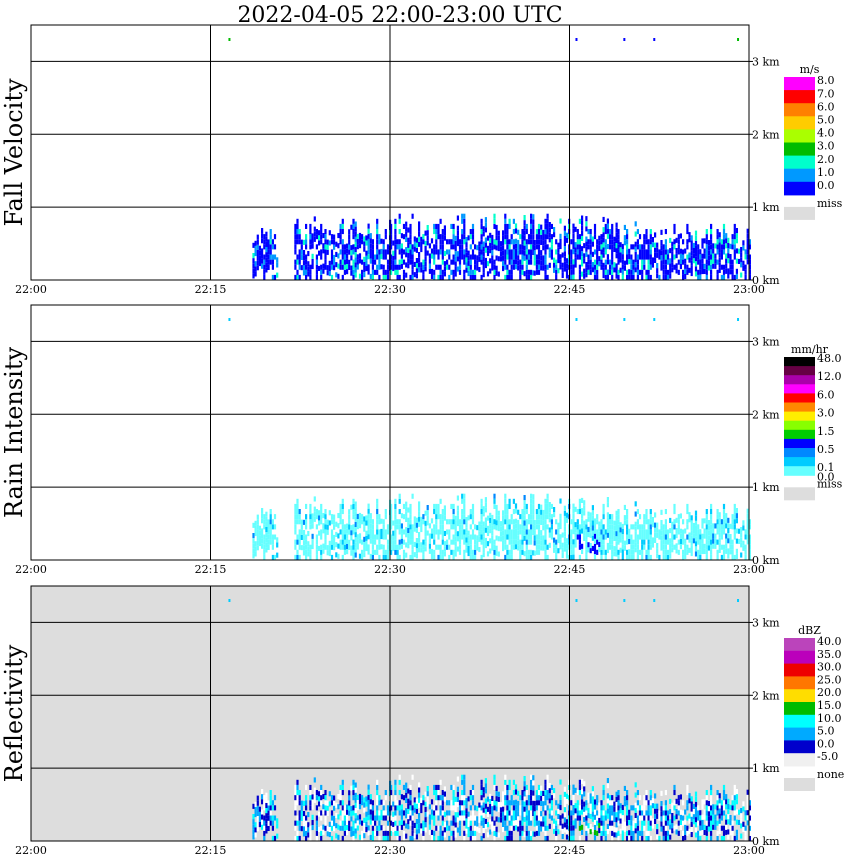 The height and width of the screenshot is (868, 850). Describe the element at coordinates (570, 850) in the screenshot. I see `x-tick-label: 22:45` at that location.